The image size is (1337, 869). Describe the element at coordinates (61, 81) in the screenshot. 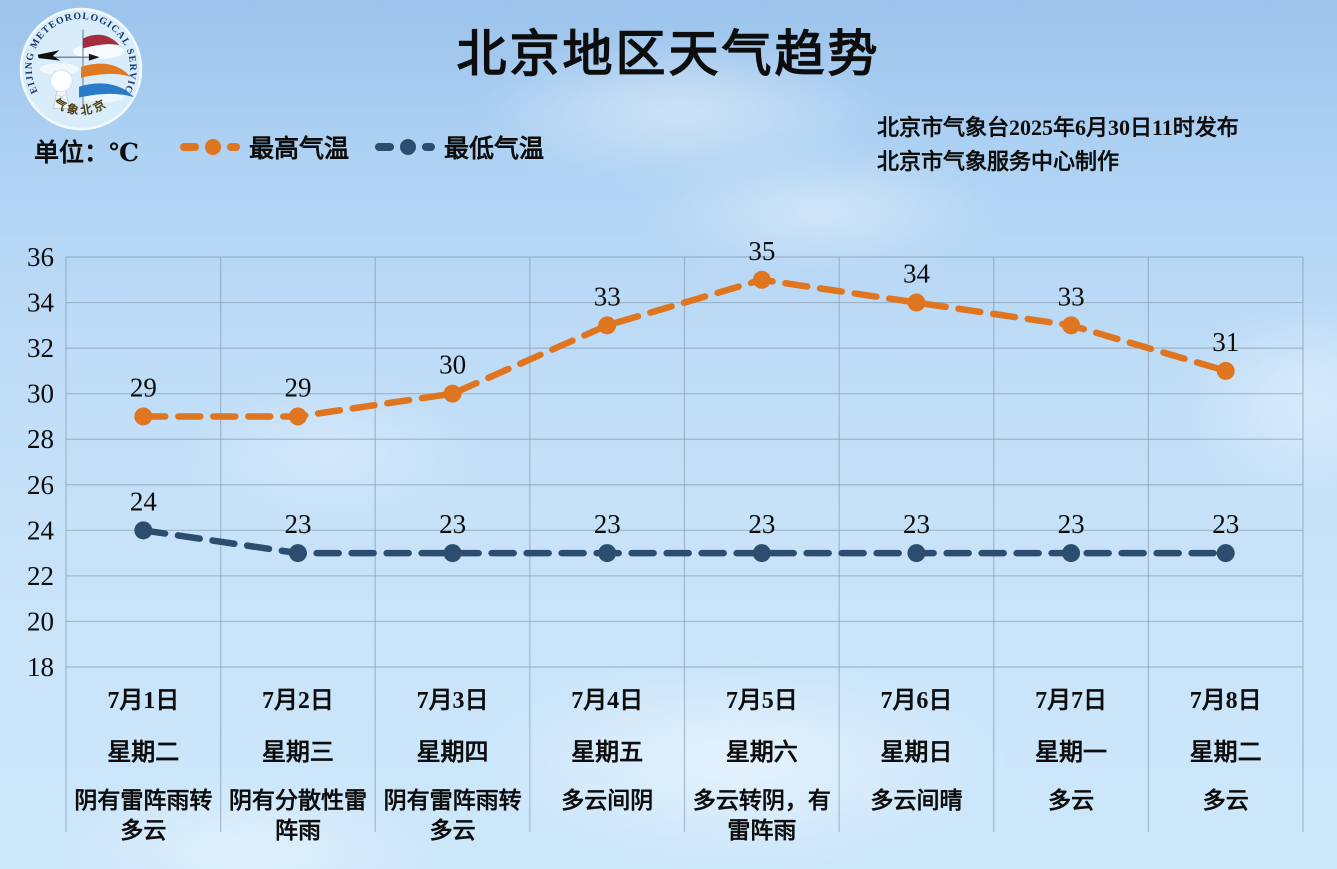

I see `logo-radar-dome` at that location.